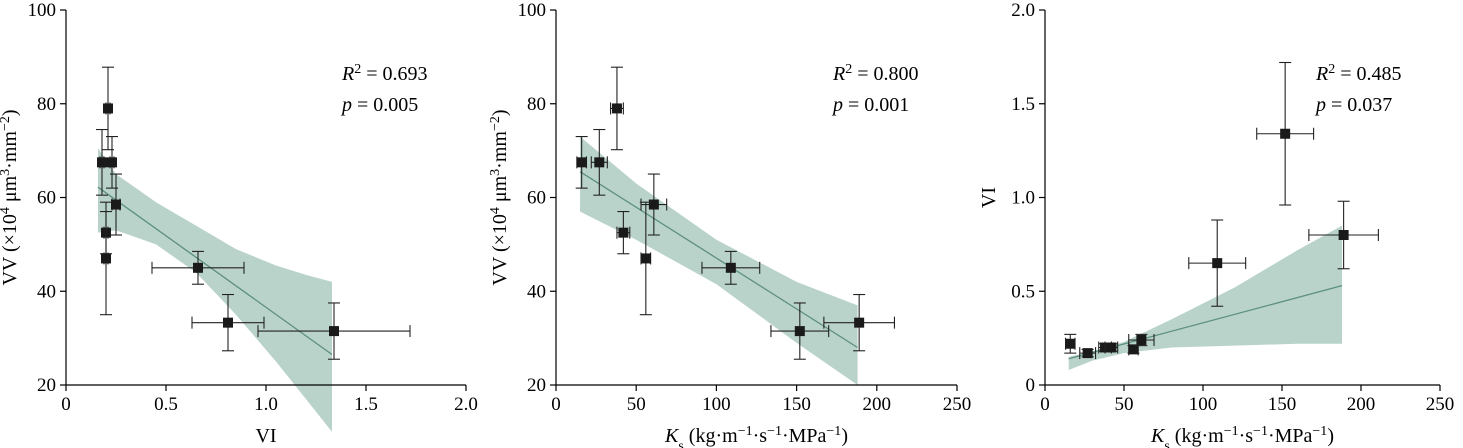 The height and width of the screenshot is (448, 1463). What do you see at coordinates (1023, 291) in the screenshot?
I see `y-tick-label: 0.5` at bounding box center [1023, 291].